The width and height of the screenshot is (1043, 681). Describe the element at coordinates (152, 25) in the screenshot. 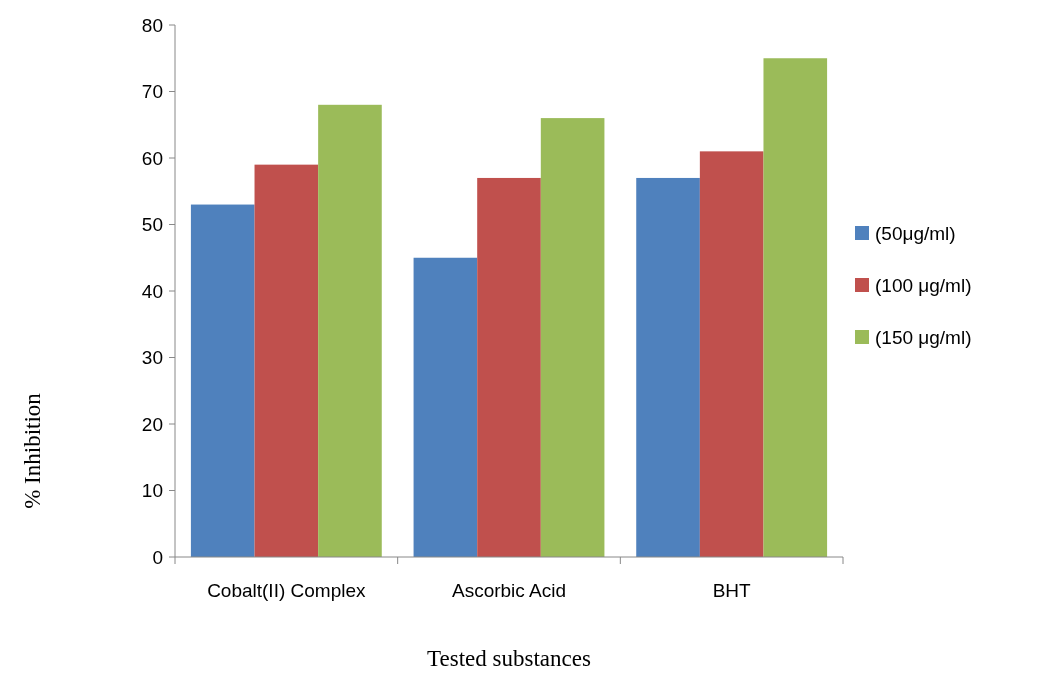

I see `y-tick-label: 80` at that location.